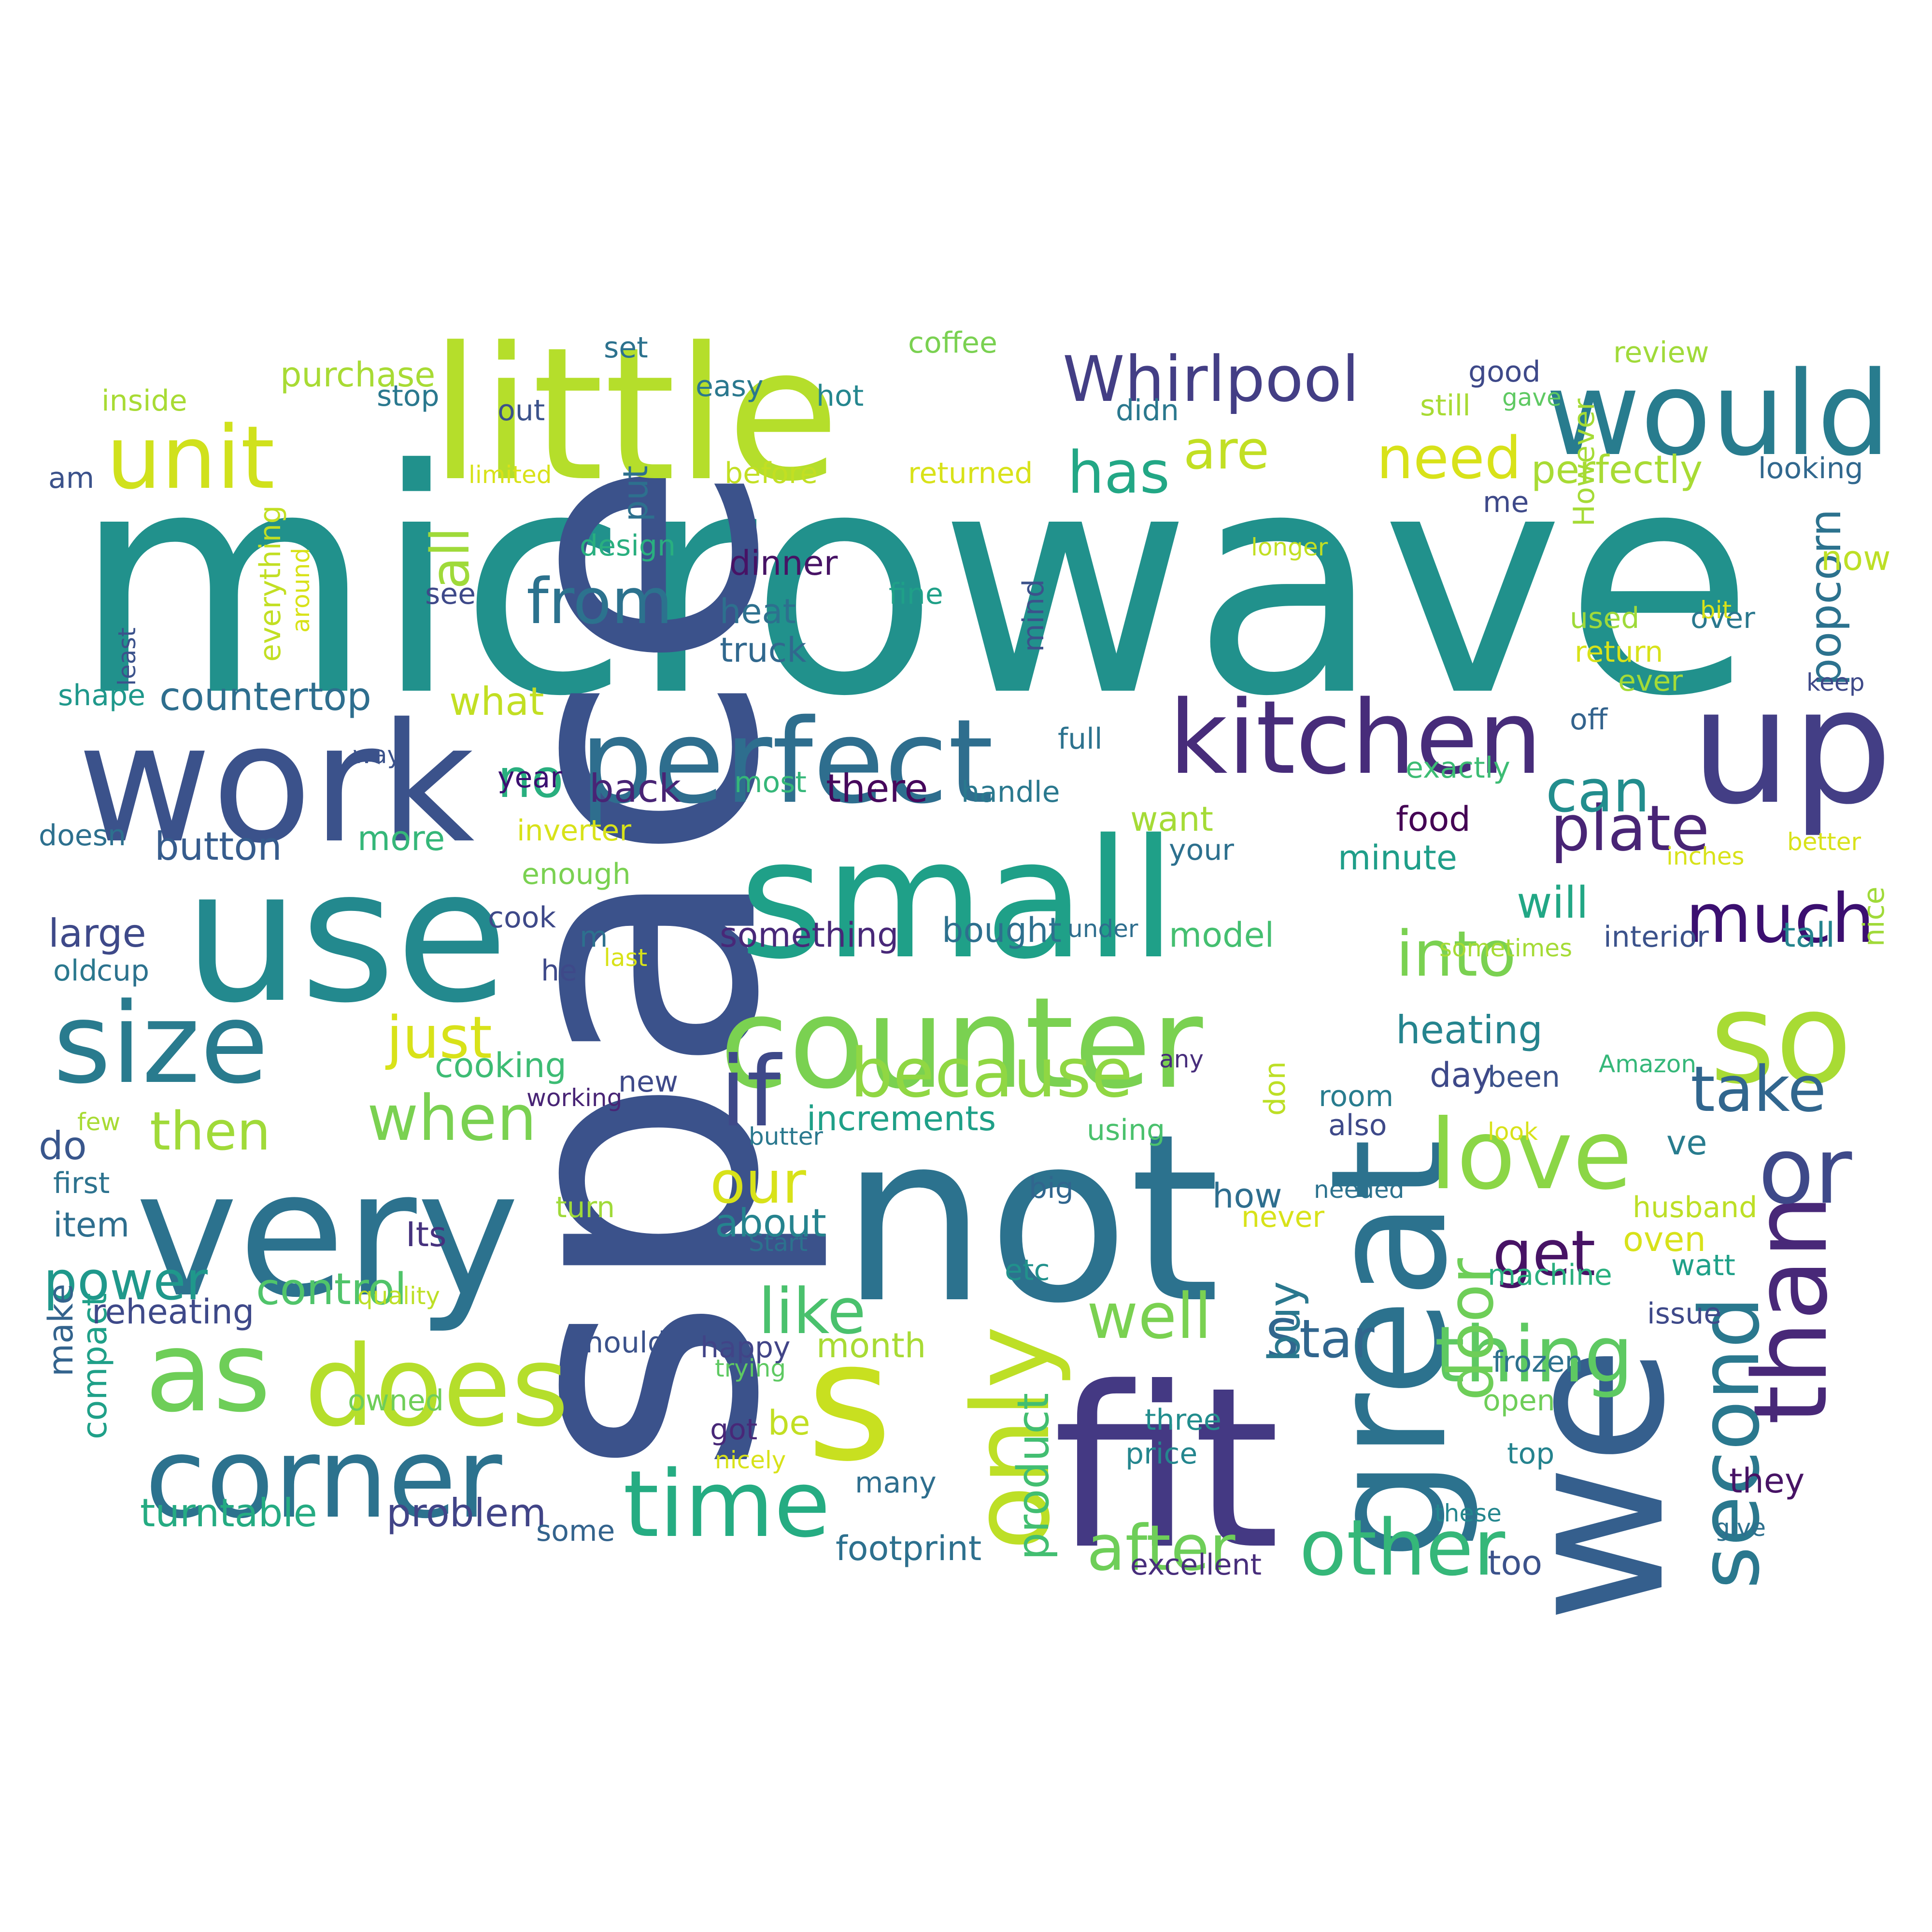 Image resolution: width=1932 pixels, height=1932 pixels. I want to click on word: over, so click(1722, 618).